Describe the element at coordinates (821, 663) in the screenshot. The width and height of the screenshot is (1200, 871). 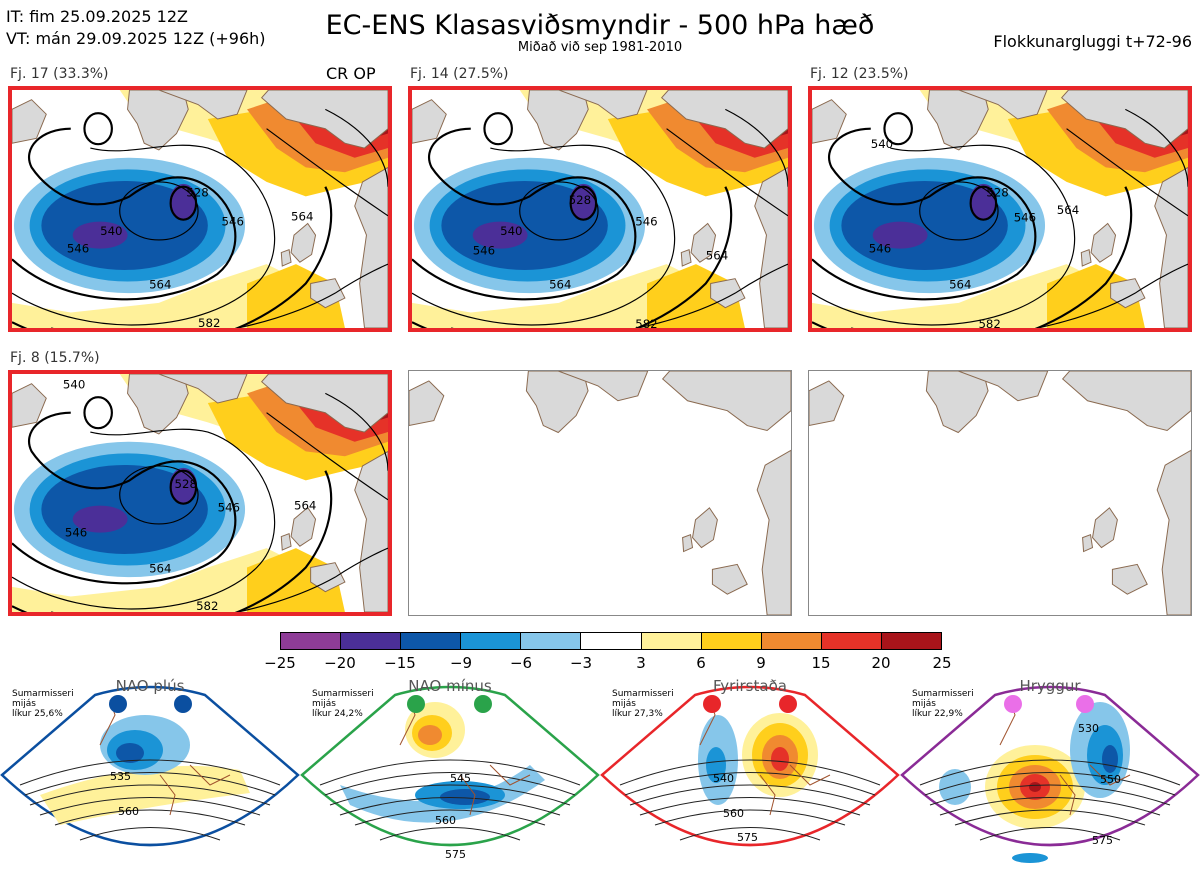
I see `colorbar-tick: 15` at that location.